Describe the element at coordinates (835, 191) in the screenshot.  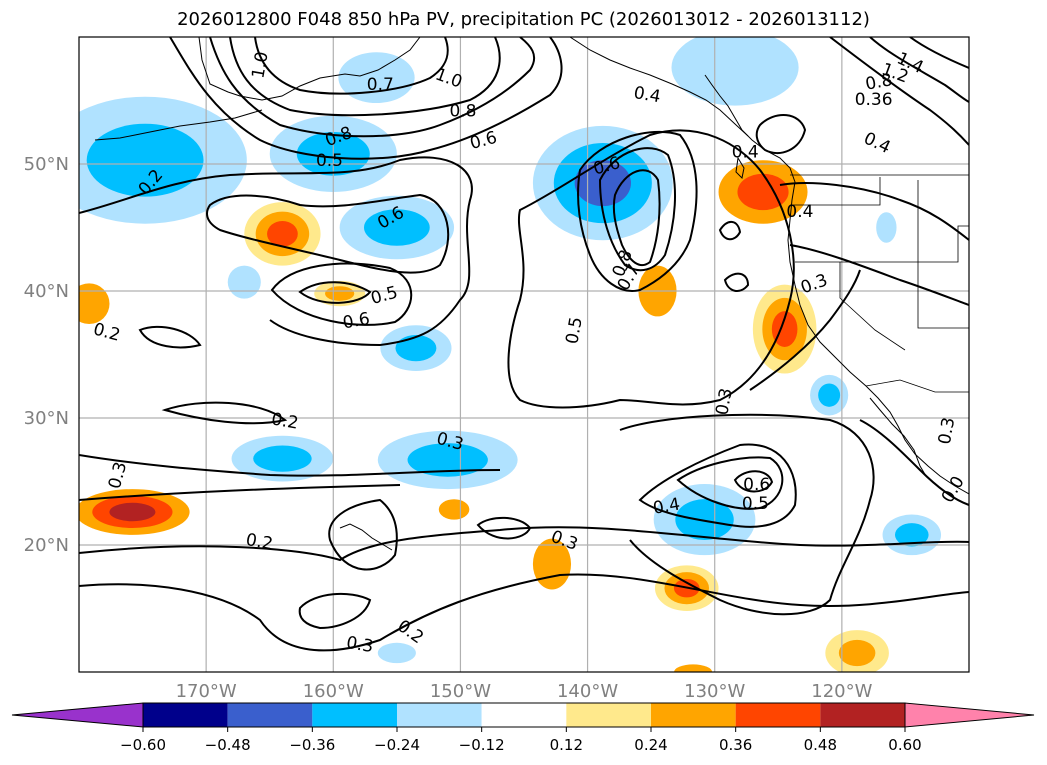
I see `washington-oregon-border` at that location.